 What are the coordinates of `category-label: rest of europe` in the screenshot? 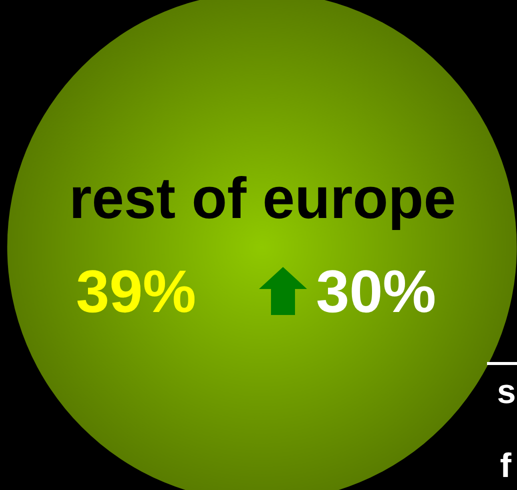 It's located at (262, 199).